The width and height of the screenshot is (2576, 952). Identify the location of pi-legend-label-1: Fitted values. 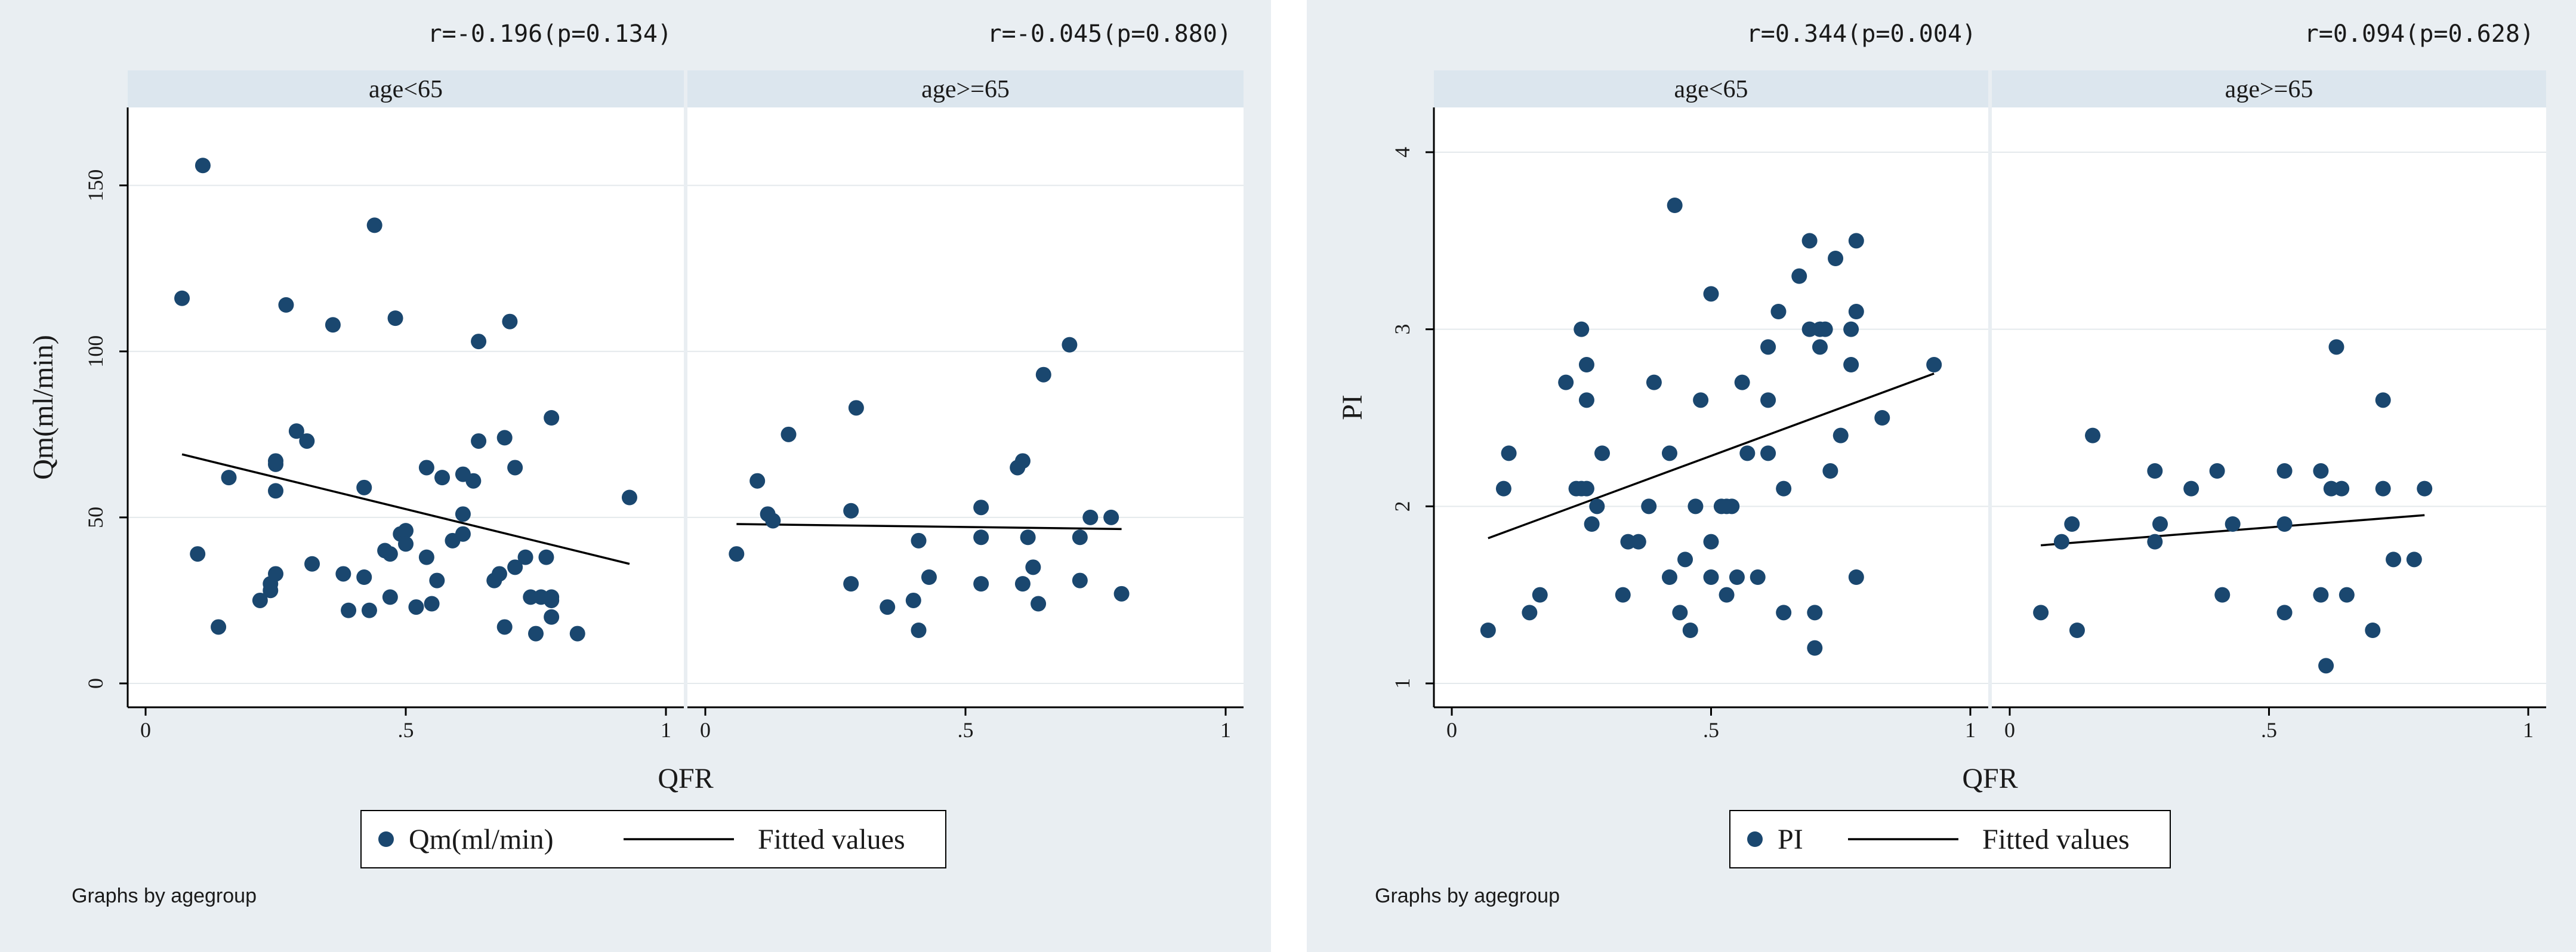
(2056, 839).